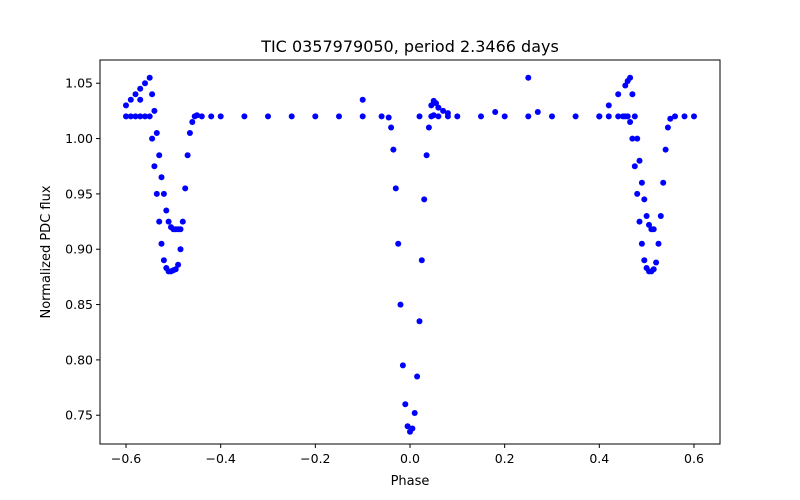 The width and height of the screenshot is (800, 500). What do you see at coordinates (79, 359) in the screenshot?
I see `y-tick-label: 0.80` at bounding box center [79, 359].